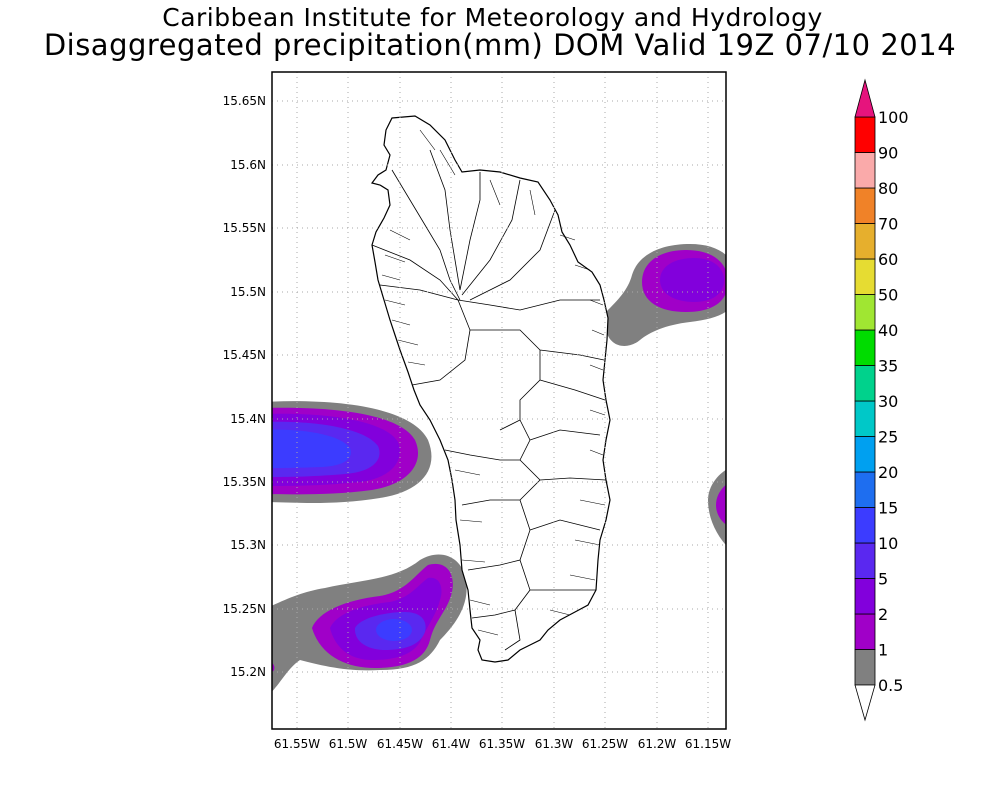  Describe the element at coordinates (248, 292) in the screenshot. I see `lat-label: 15.5N` at that location.